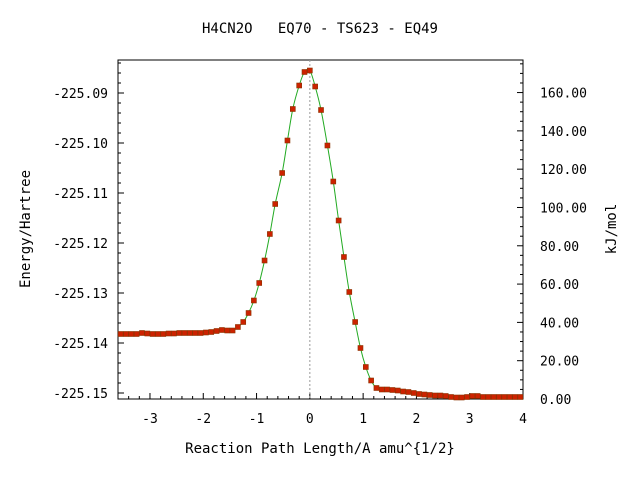 The image size is (640, 480). Describe the element at coordinates (150, 419) in the screenshot. I see `x-tick-label: -3` at that location.